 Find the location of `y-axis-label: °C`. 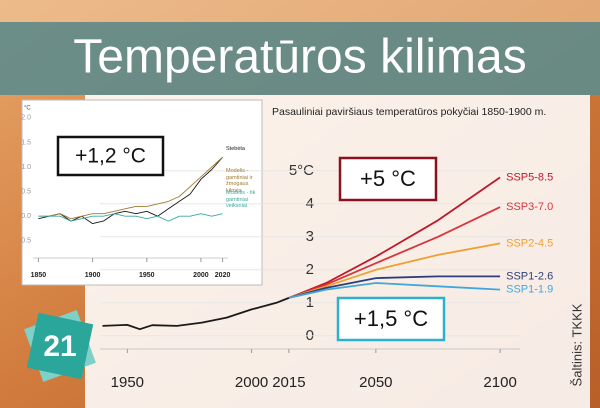

y-axis-label: °C is located at coordinates (27, 109).